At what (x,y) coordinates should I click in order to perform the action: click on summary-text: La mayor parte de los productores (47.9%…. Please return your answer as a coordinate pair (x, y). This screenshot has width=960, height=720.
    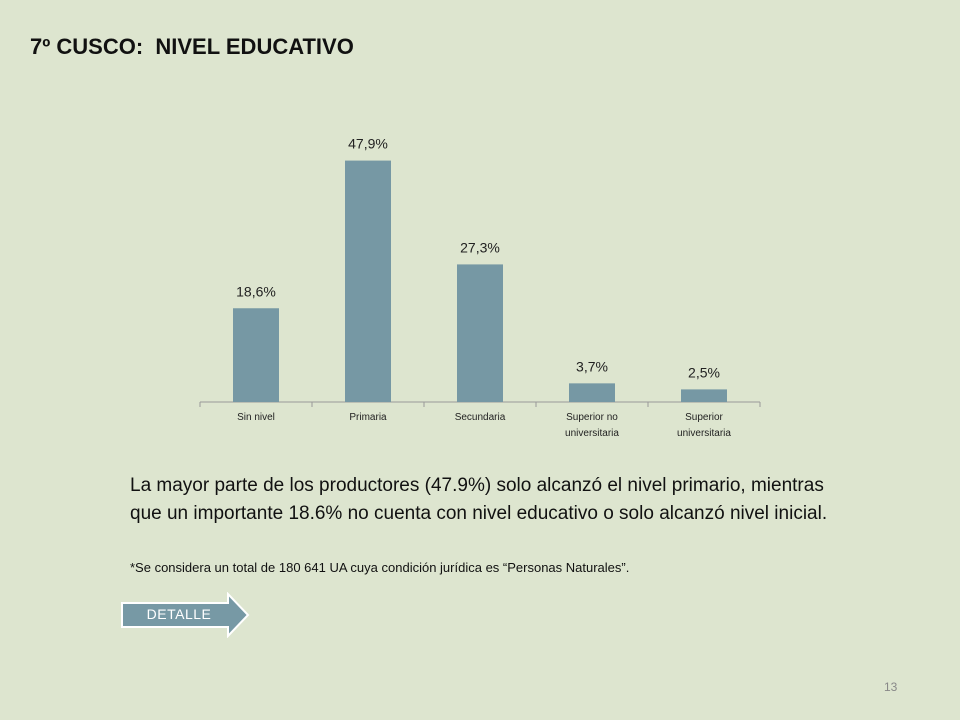
    Looking at the image, I should click on (479, 499).